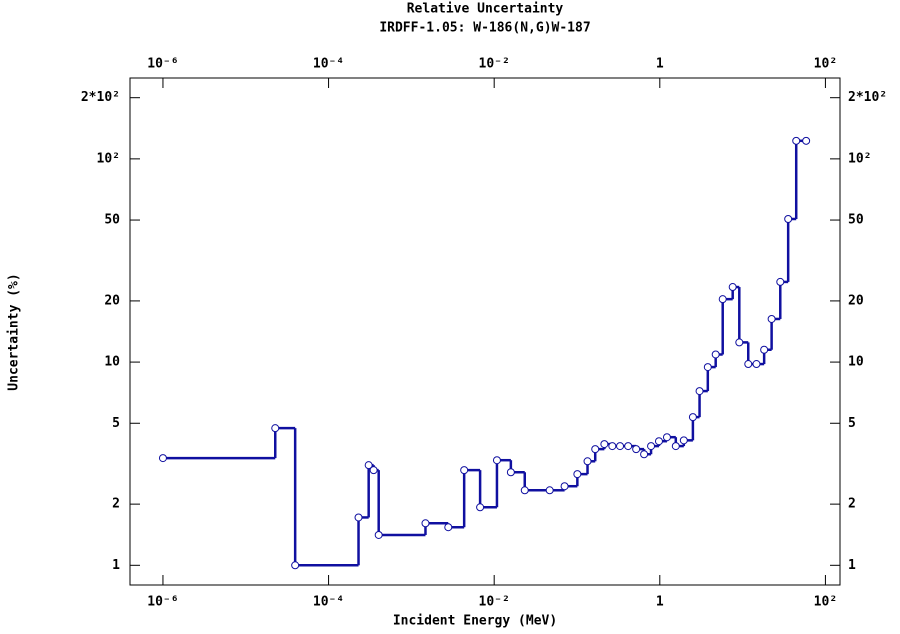 The image size is (900, 634). I want to click on y-tick-label: 20, so click(112, 300).